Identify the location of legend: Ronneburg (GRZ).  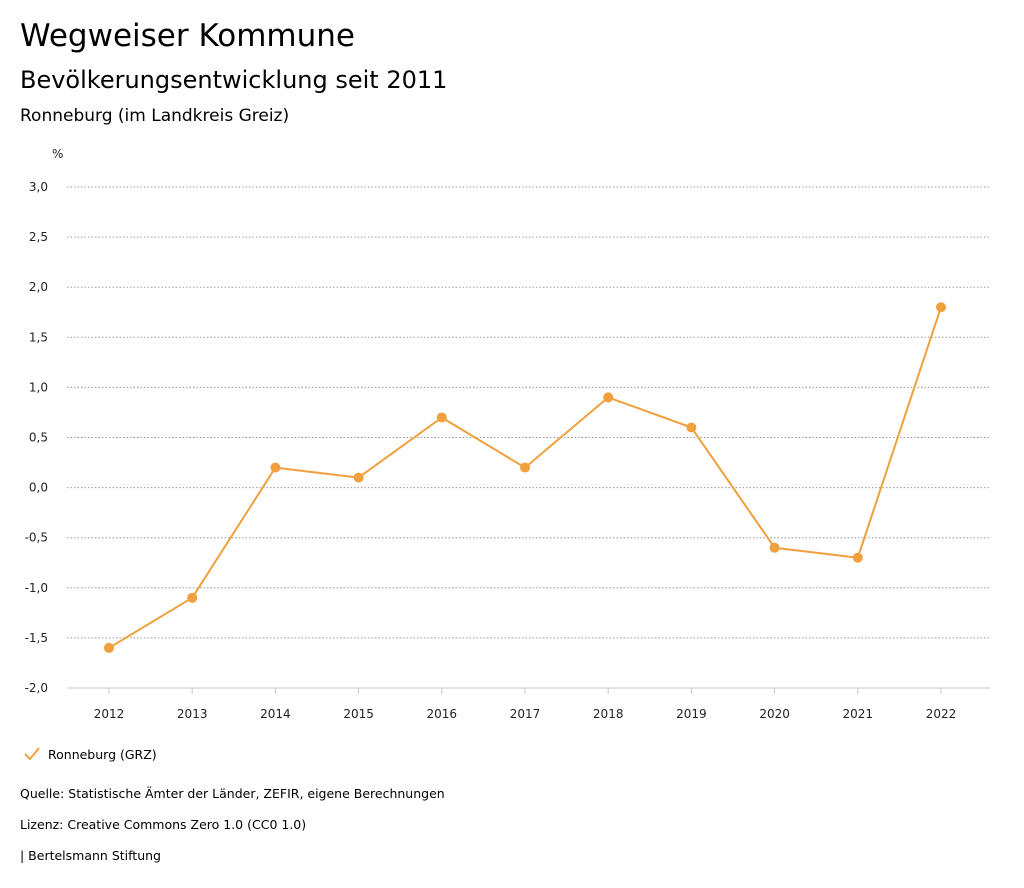
(89, 754).